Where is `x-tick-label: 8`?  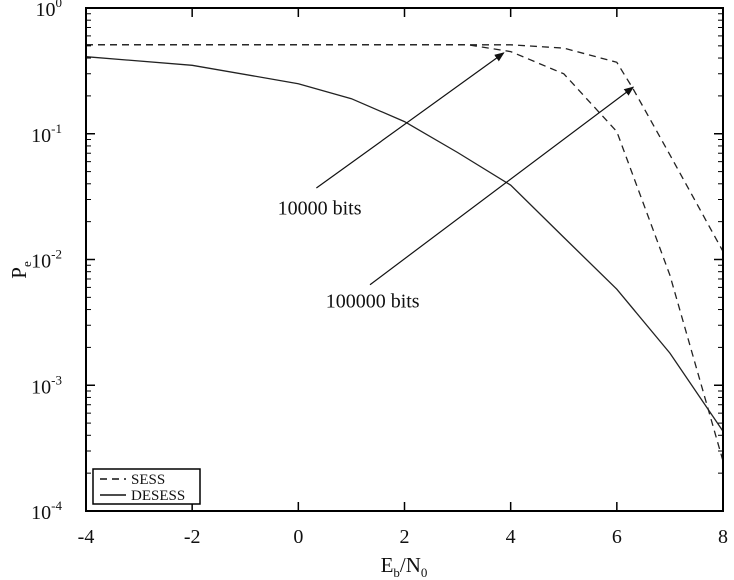
x-tick-label: 8 is located at coordinates (723, 537).